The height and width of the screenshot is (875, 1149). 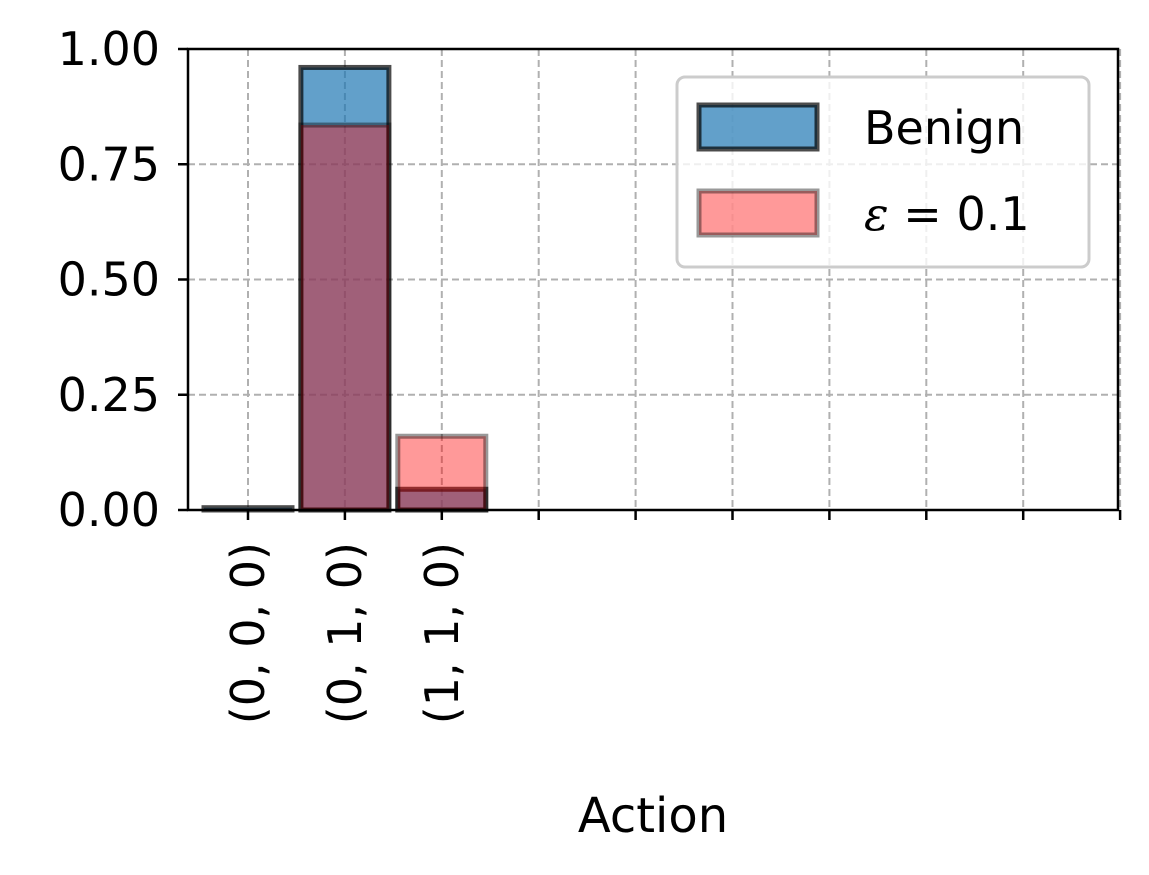 What do you see at coordinates (653, 816) in the screenshot?
I see `x-axis-label: Action` at bounding box center [653, 816].